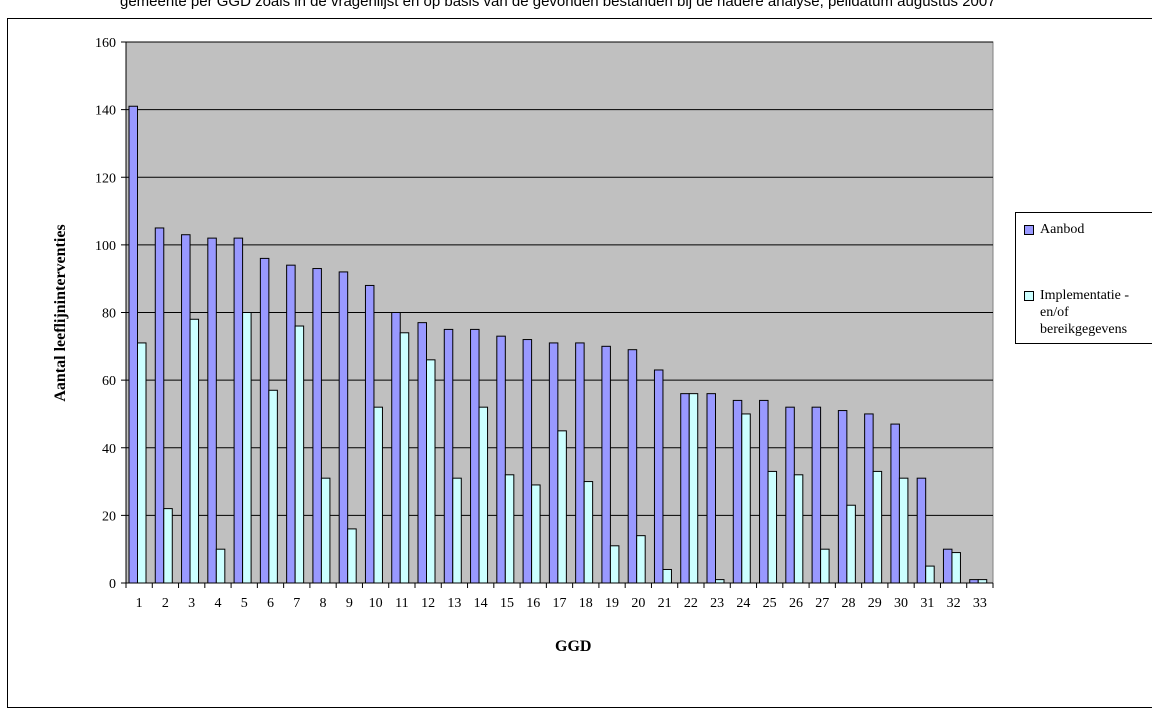 The width and height of the screenshot is (1152, 708). I want to click on x-tick-label-26: 26, so click(796, 603).